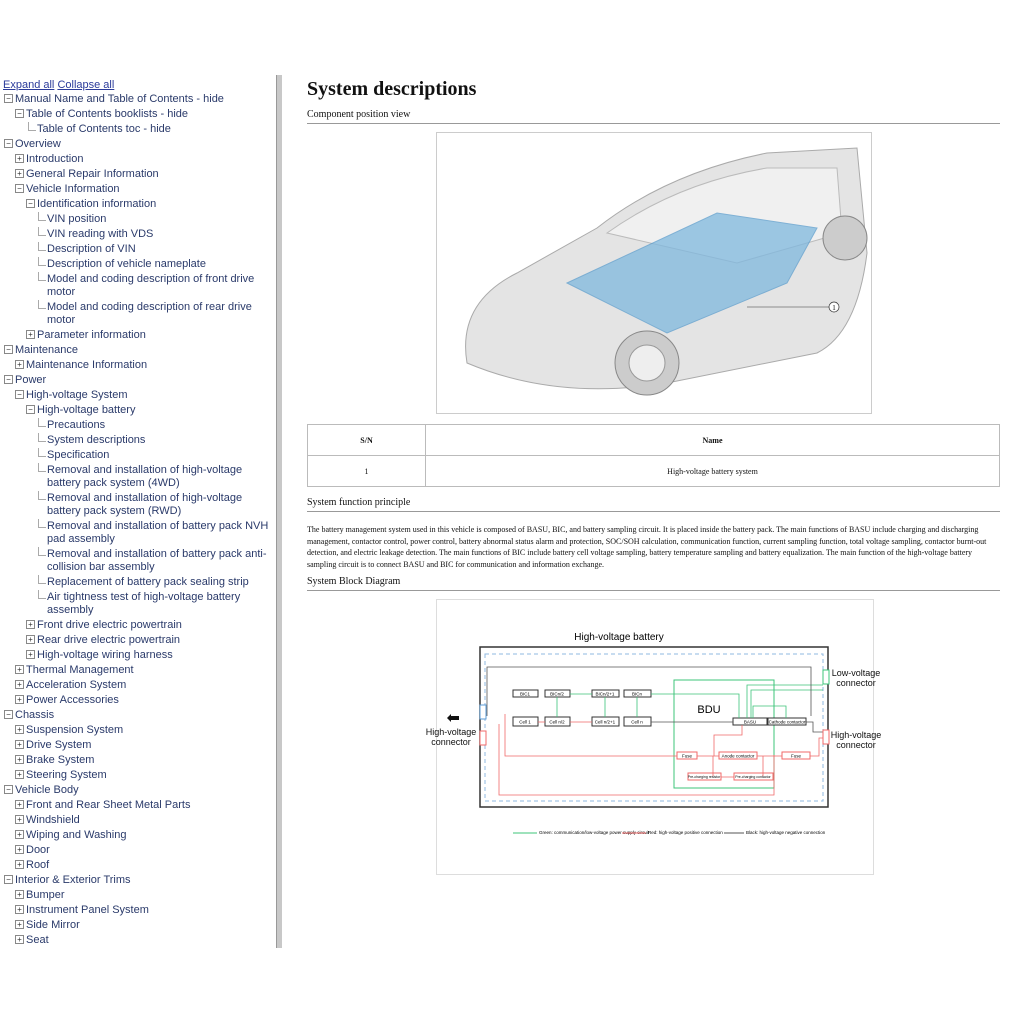 The width and height of the screenshot is (1024, 1024). Describe the element at coordinates (279, 511) in the screenshot. I see `sidebar-scrollbar` at that location.